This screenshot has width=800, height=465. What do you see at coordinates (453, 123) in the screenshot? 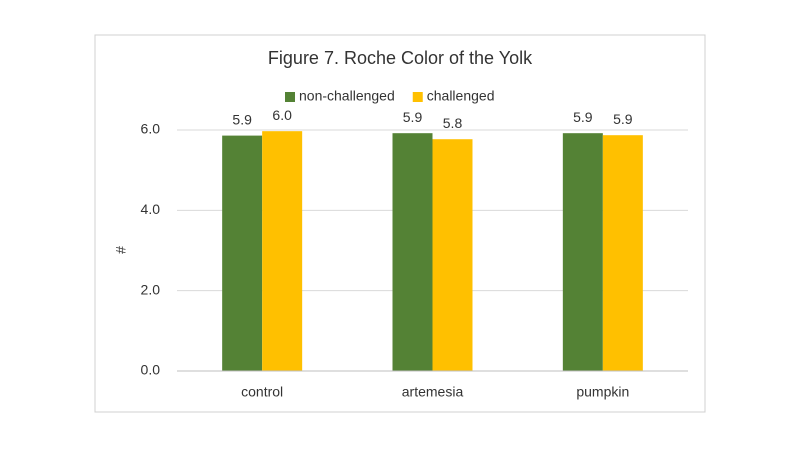
I see `value-label: 5.8` at bounding box center [453, 123].